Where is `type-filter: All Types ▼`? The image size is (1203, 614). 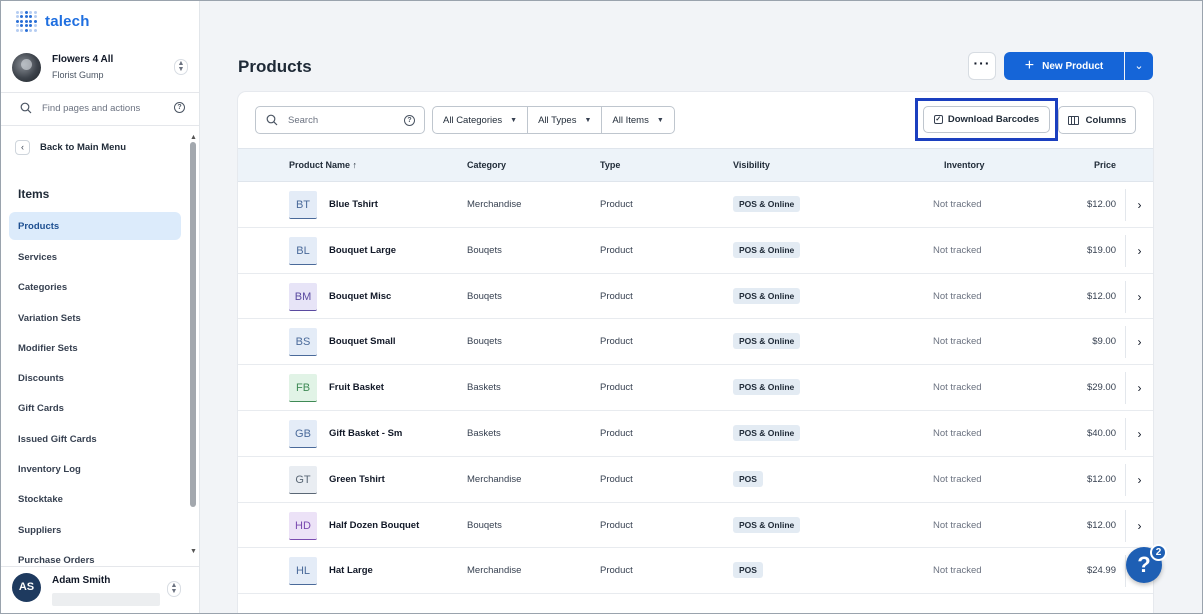 type-filter: All Types ▼ is located at coordinates (565, 120).